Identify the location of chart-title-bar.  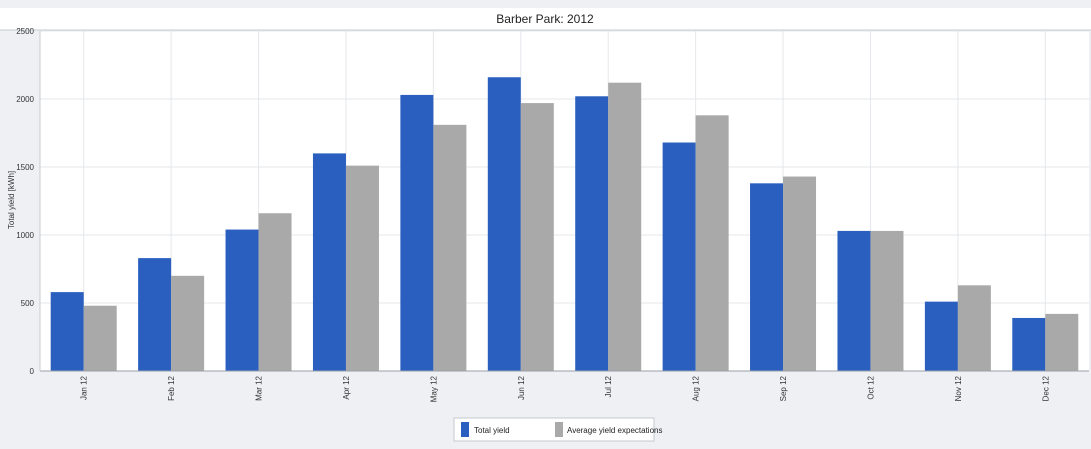
(545, 19).